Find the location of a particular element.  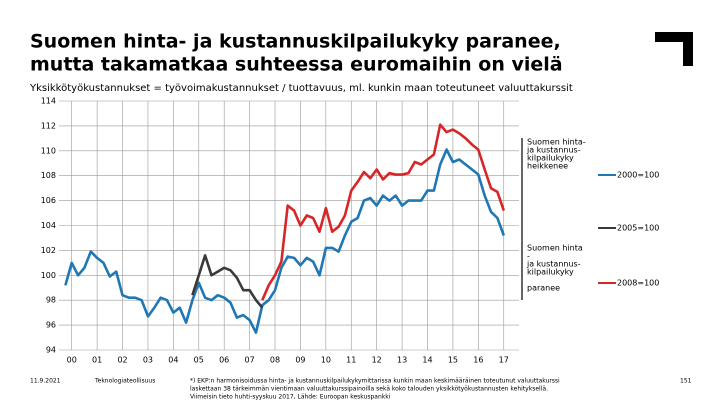

x-tick-label: 04 is located at coordinates (173, 360).